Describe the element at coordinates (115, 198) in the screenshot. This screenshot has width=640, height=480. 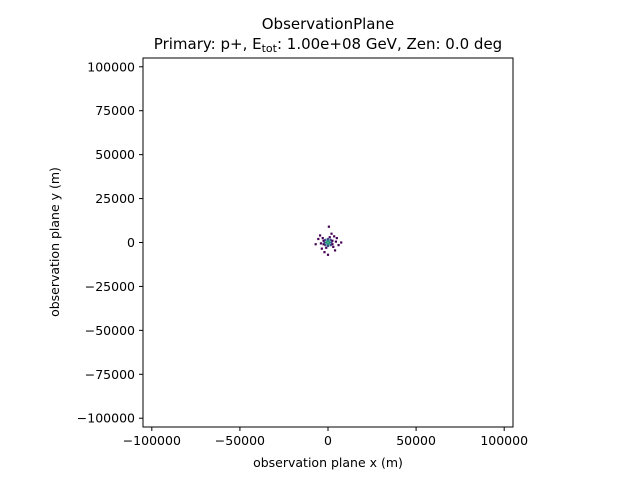
I see `y-tick-label: 25000` at that location.